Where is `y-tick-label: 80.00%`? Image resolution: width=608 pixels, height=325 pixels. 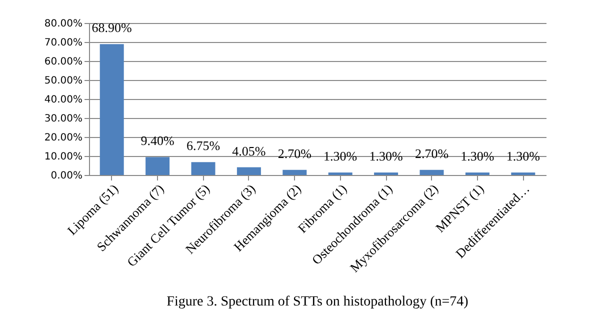 y-tick-label: 80.00% is located at coordinates (63, 24).